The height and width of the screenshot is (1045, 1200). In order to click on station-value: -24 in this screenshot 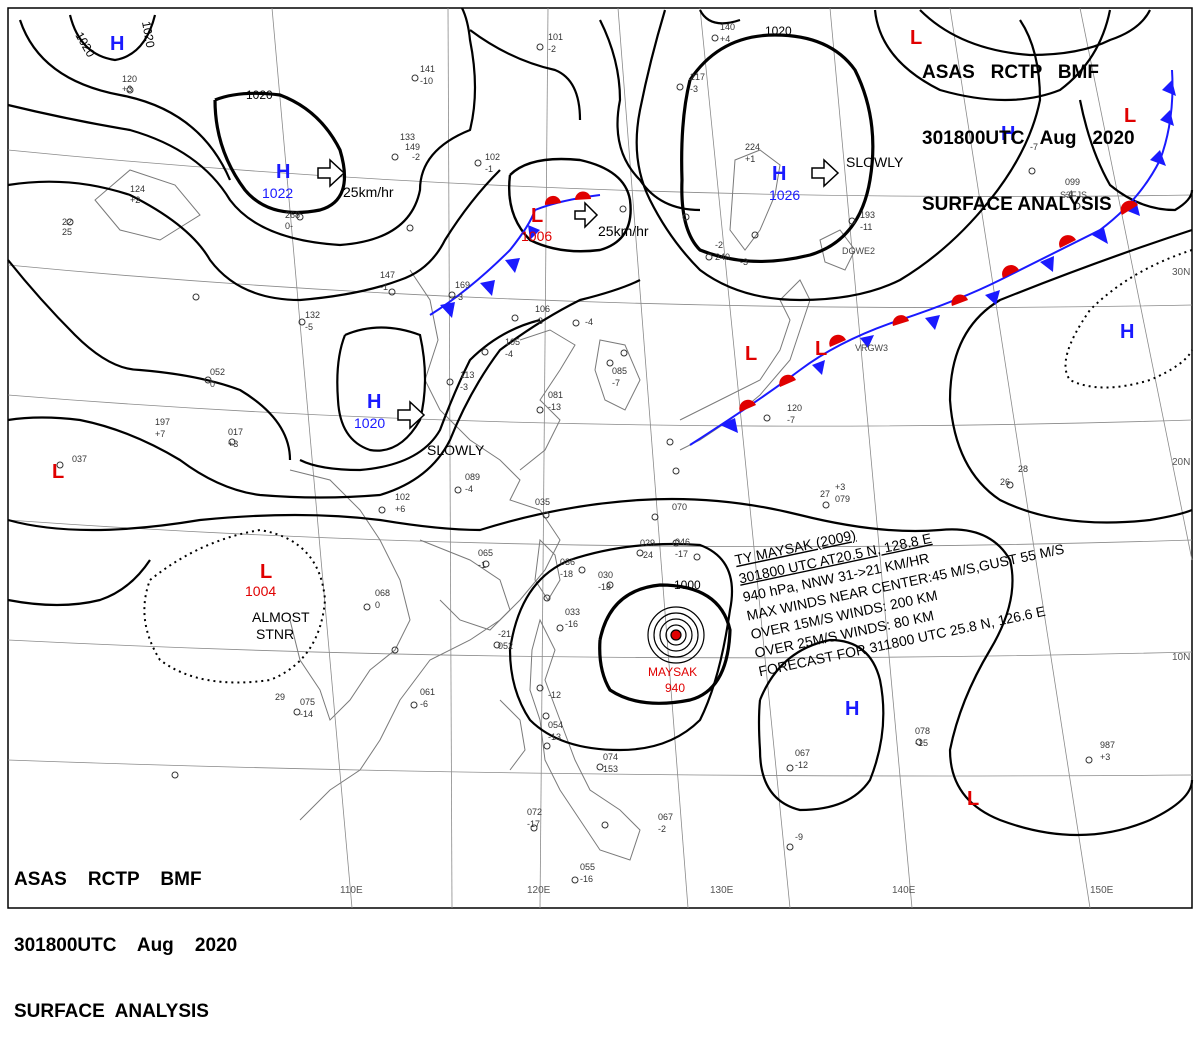, I will do `click(646, 555)`.